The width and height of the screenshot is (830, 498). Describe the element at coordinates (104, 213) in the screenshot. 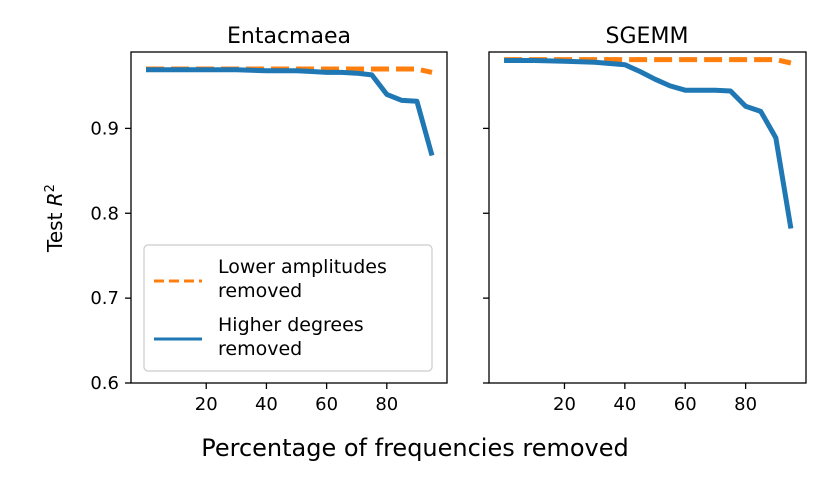

I see `y-tick-label: 0.8` at that location.